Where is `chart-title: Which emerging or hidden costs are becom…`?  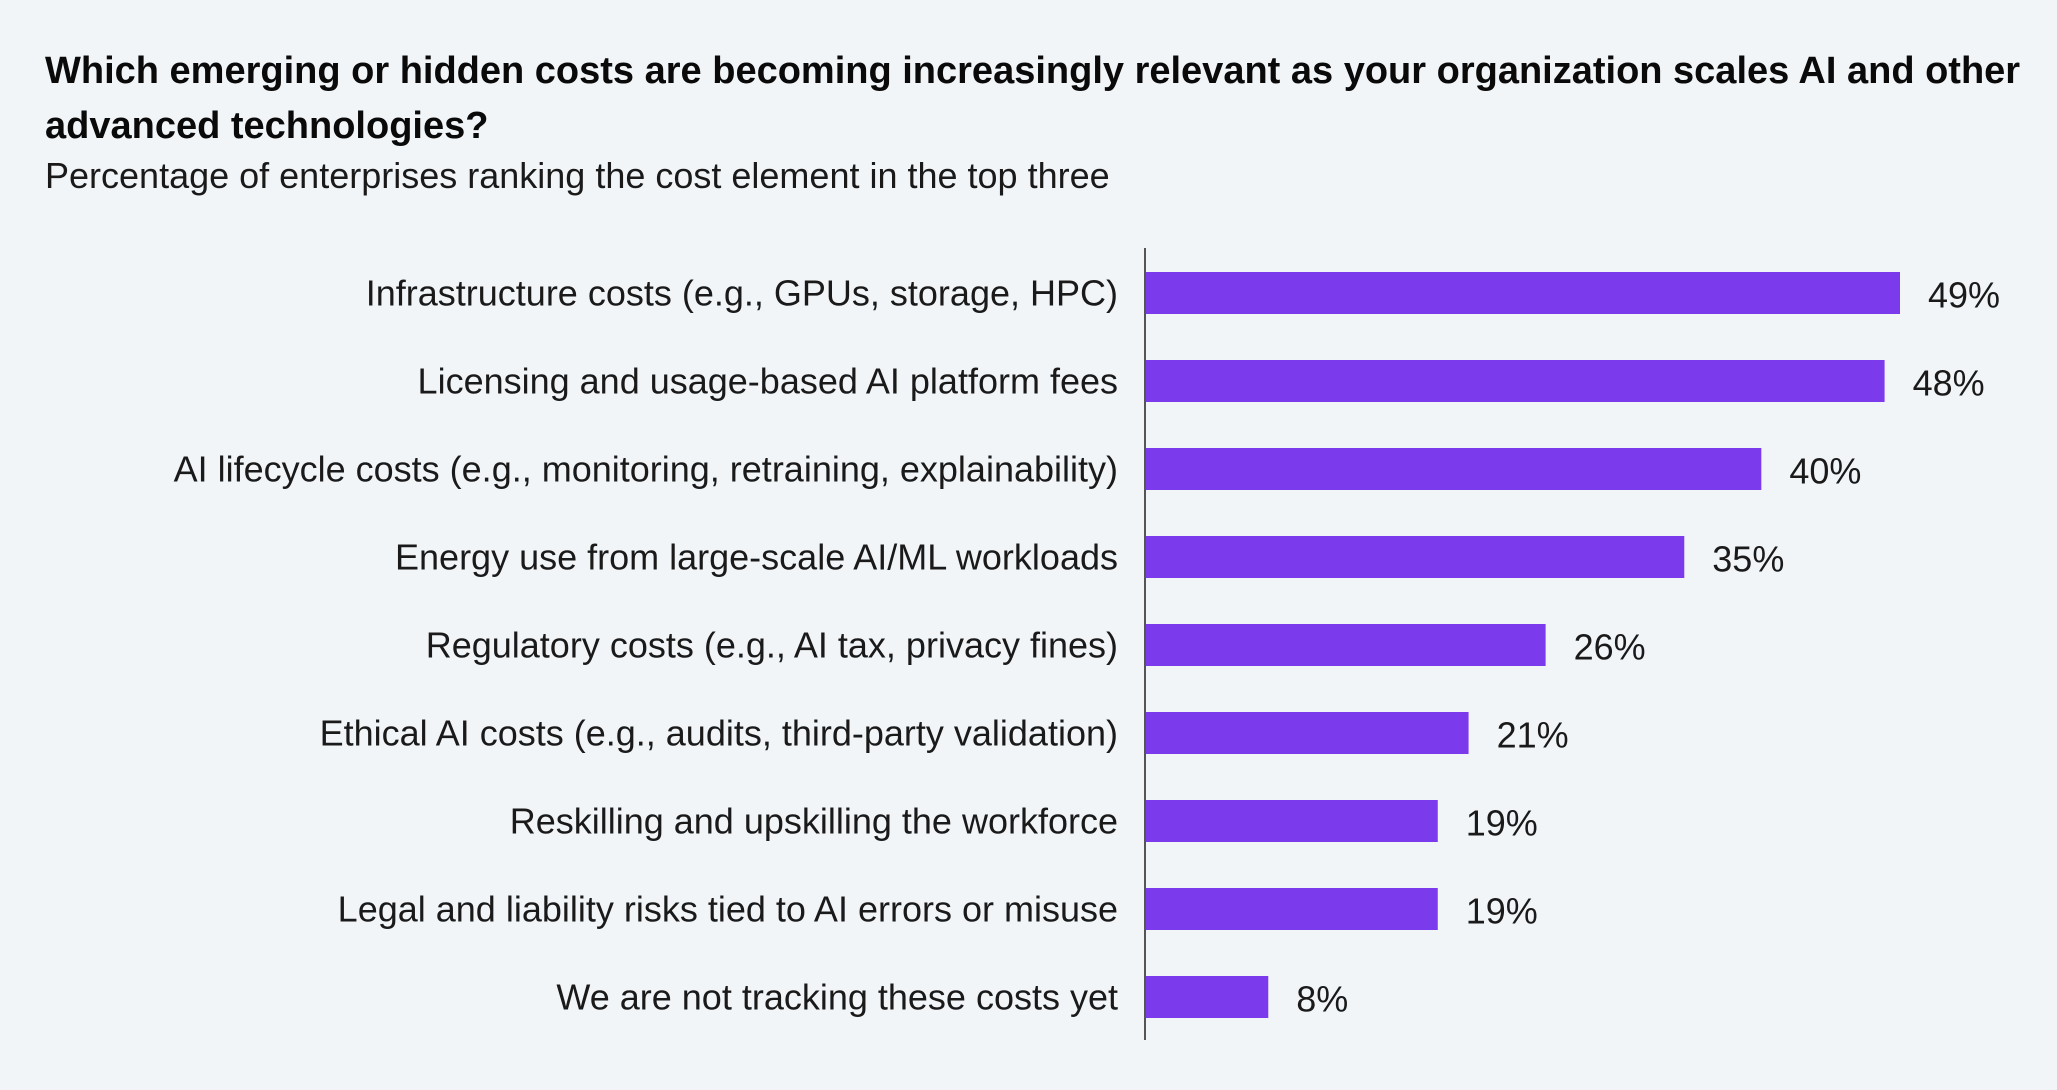 chart-title: Which emerging or hidden costs are becom… is located at coordinates (1033, 98).